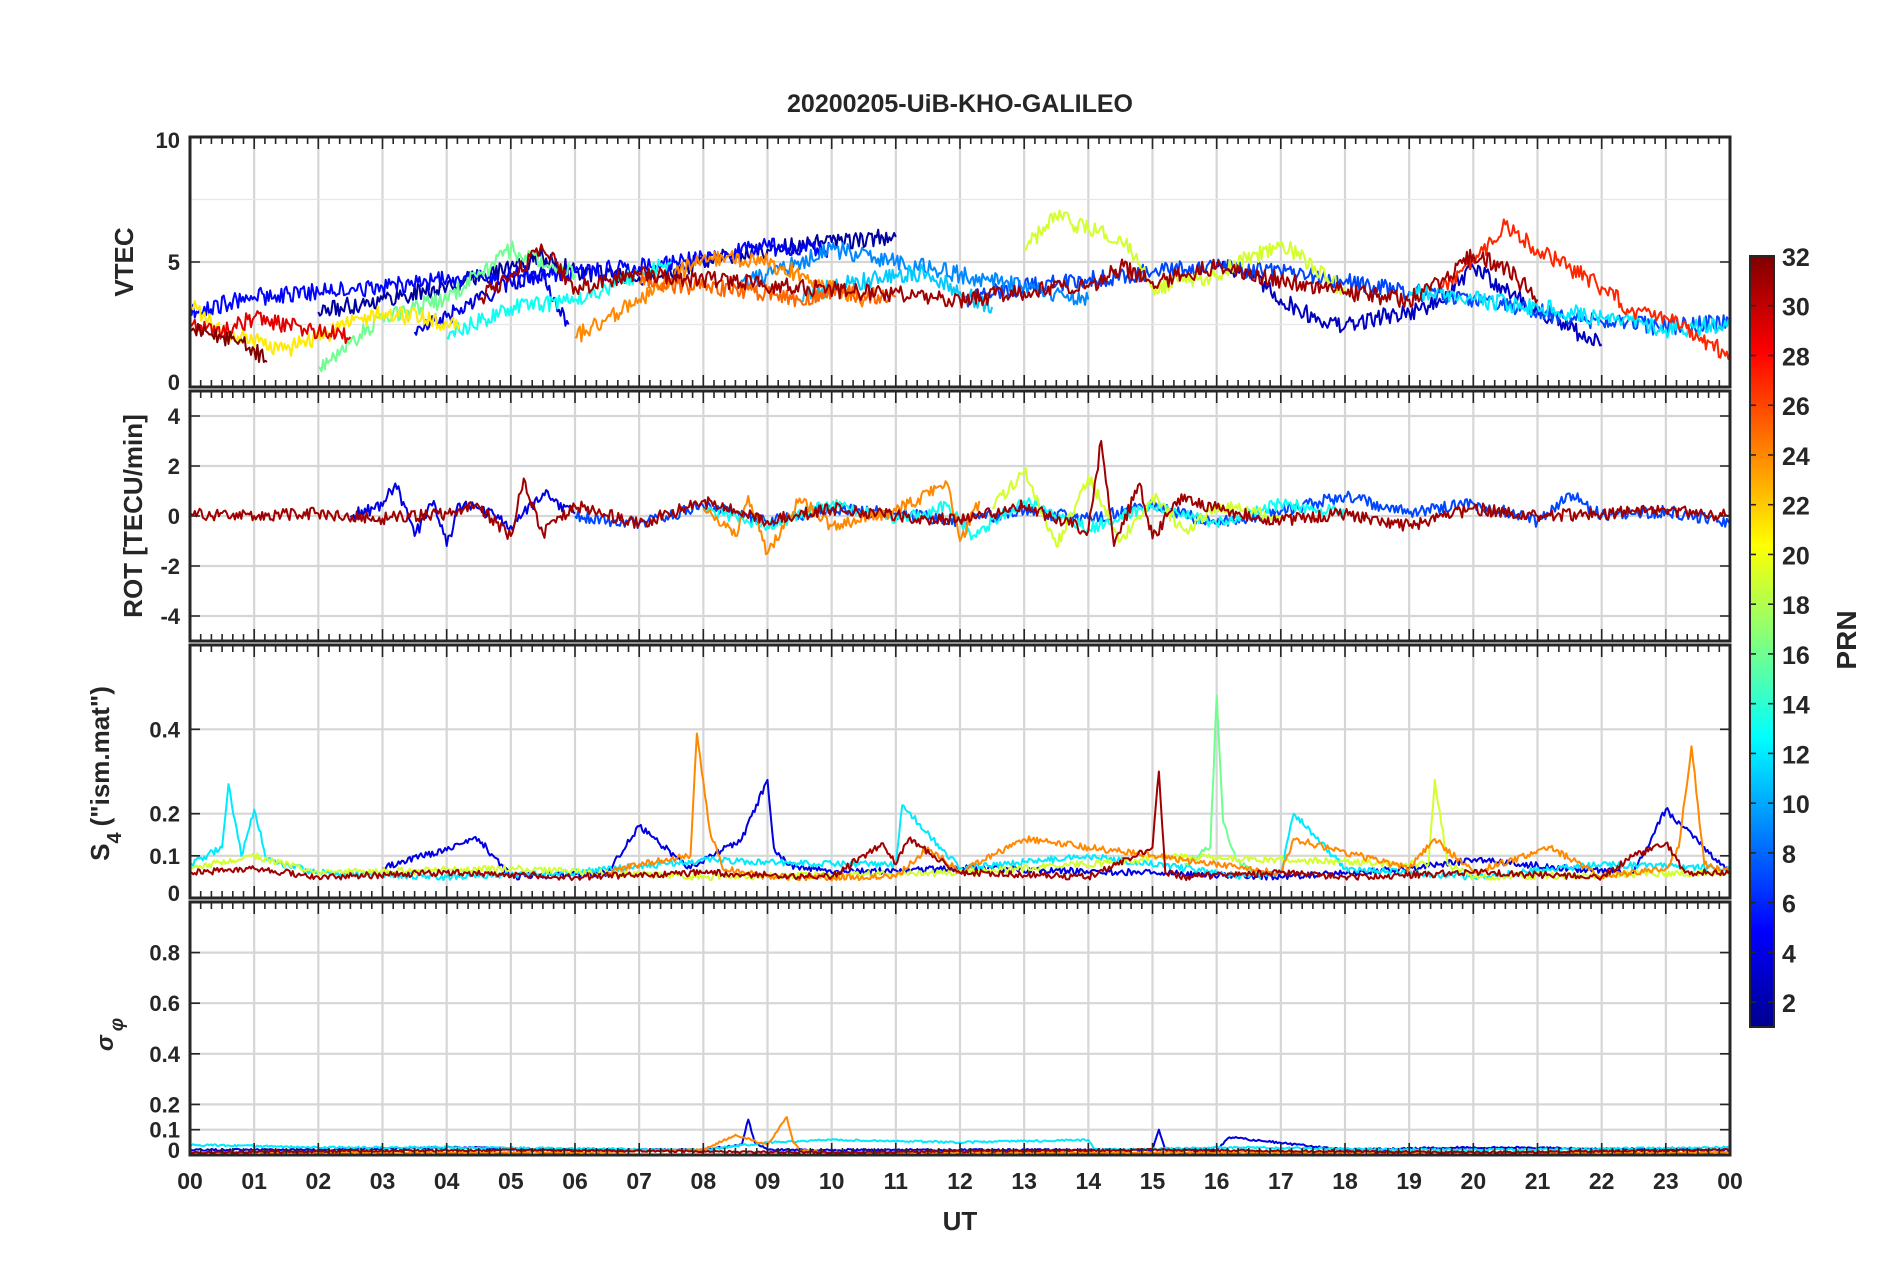 This screenshot has width=1902, height=1272. I want to click on colorbar-tick-label: 24, so click(1796, 457).